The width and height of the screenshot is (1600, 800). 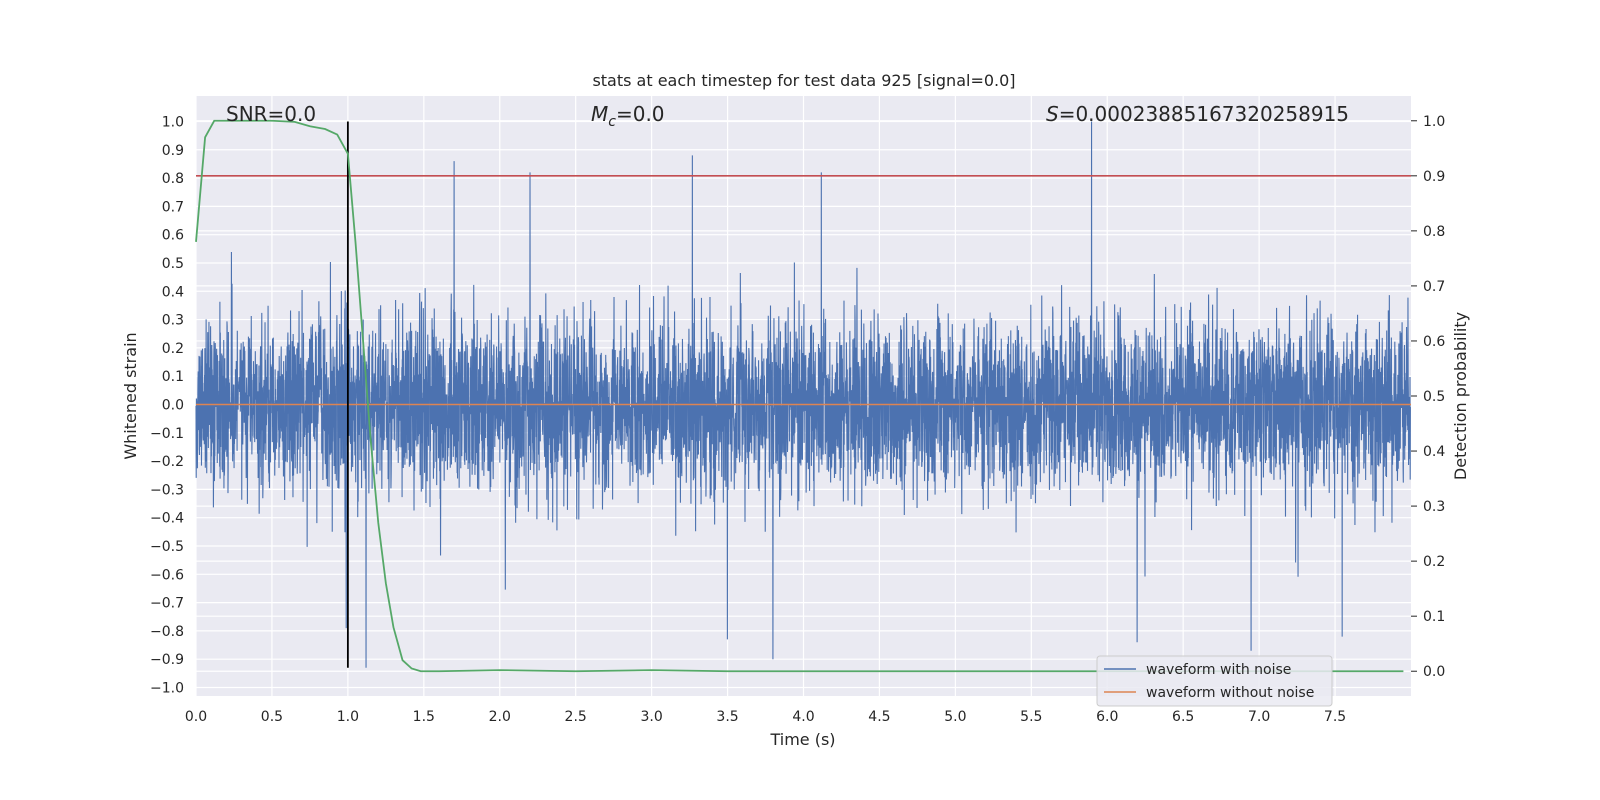 What do you see at coordinates (1434, 617) in the screenshot?
I see `right-y-tick-label: 0.1` at bounding box center [1434, 617].